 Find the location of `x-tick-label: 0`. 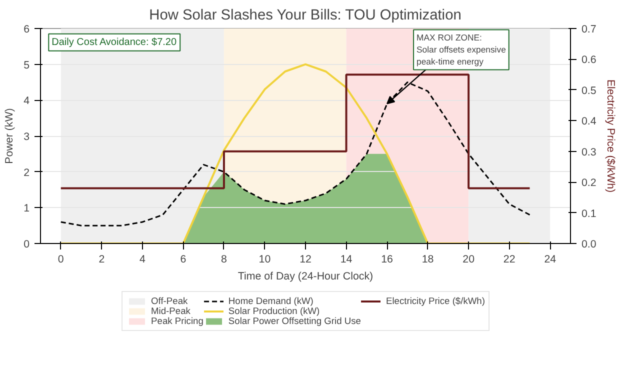

x-tick-label: 0 is located at coordinates (61, 260).